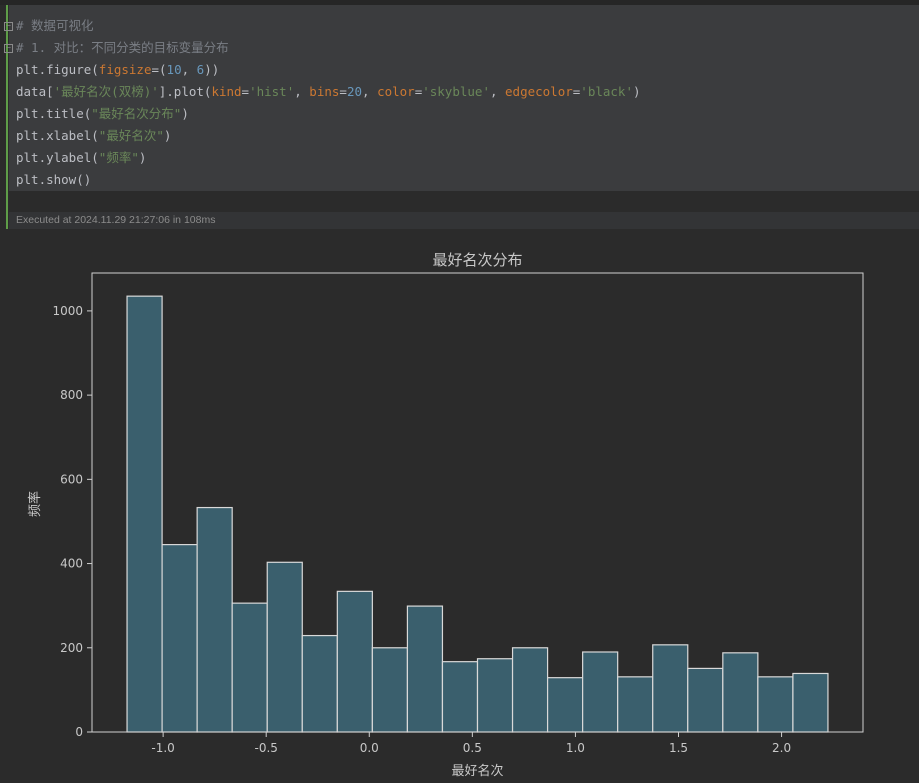  Describe the element at coordinates (354, 91) in the screenshot. I see `code-token: 20` at that location.